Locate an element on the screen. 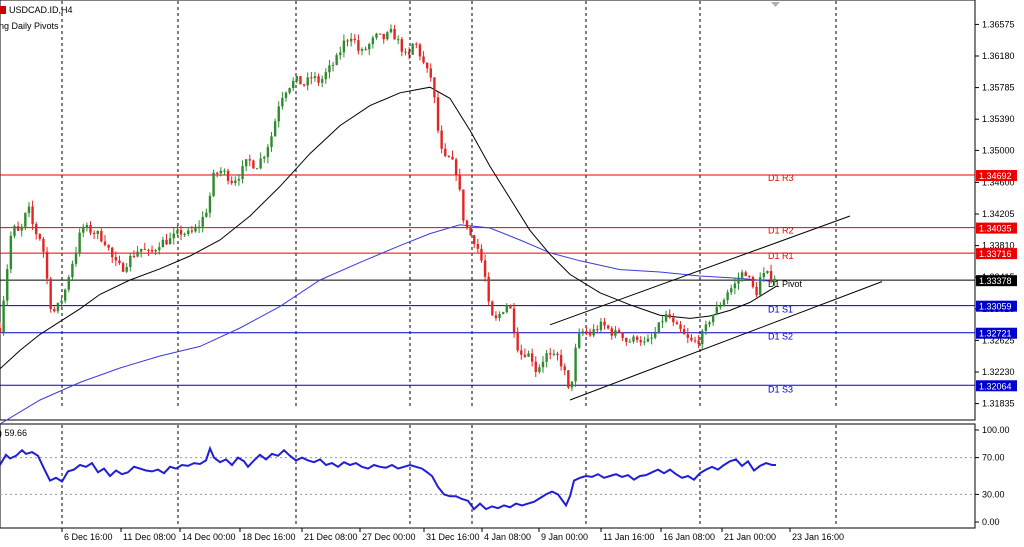 This screenshot has width=1024, height=547. osc-tick-label-2: 30.00 is located at coordinates (993, 494).